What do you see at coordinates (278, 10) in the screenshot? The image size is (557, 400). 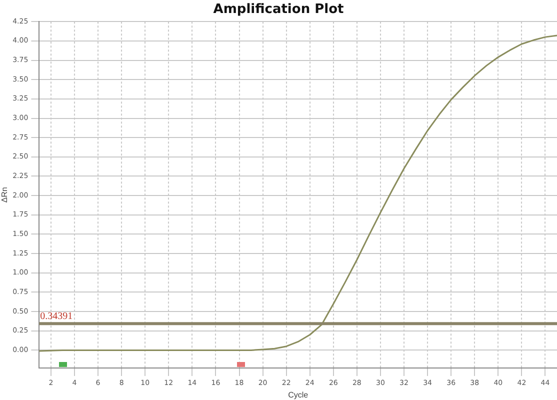 I see `chart-title: Amplification Plot` at bounding box center [278, 10].